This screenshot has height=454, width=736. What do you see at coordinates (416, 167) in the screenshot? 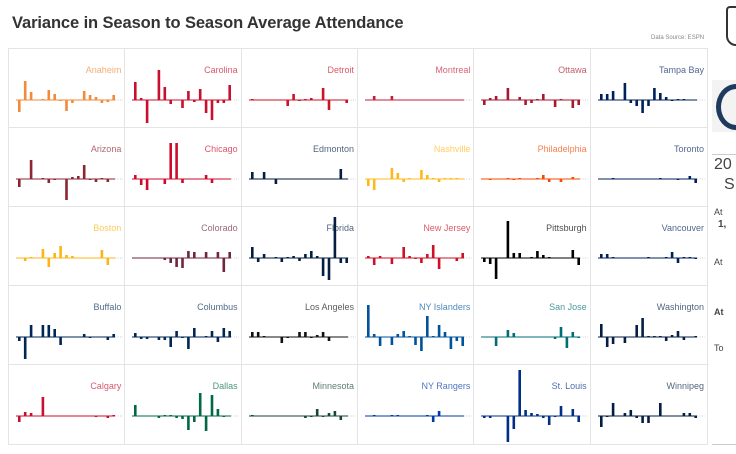
I see `team-chart-nashville: Nashville` at bounding box center [416, 167].